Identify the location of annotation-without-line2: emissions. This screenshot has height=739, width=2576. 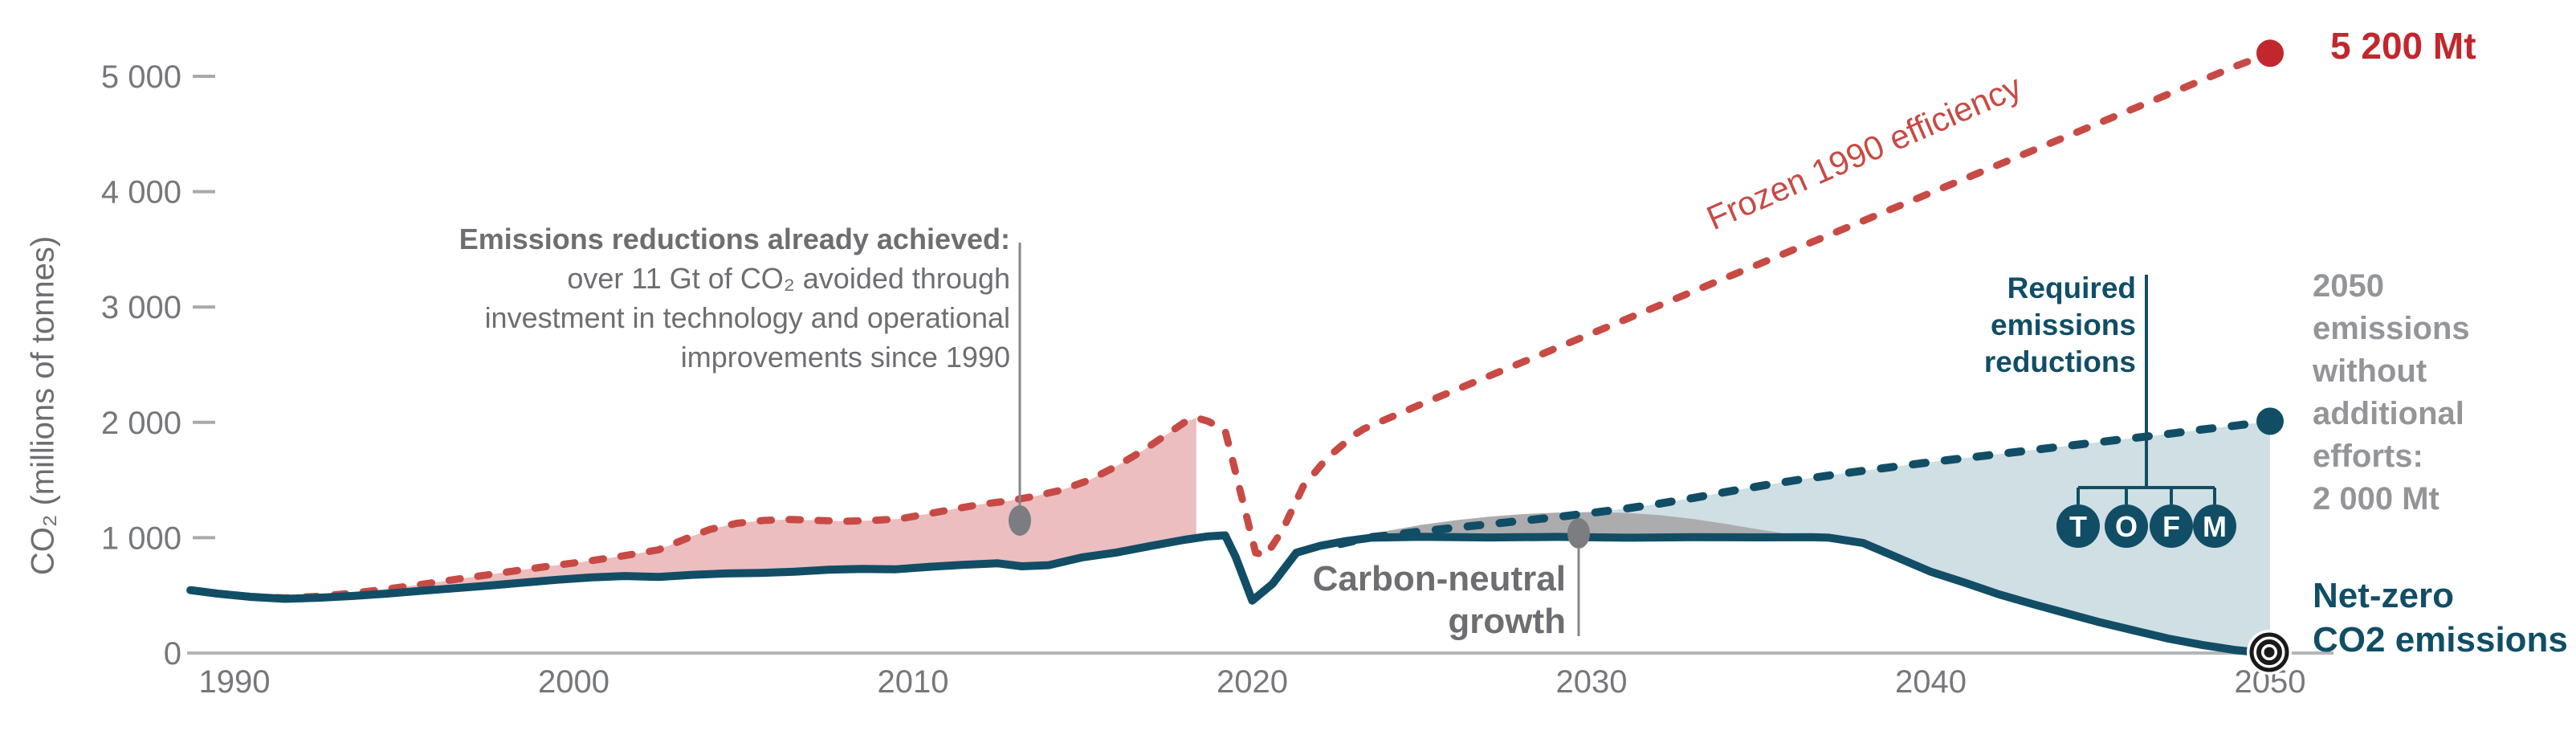
(2391, 328).